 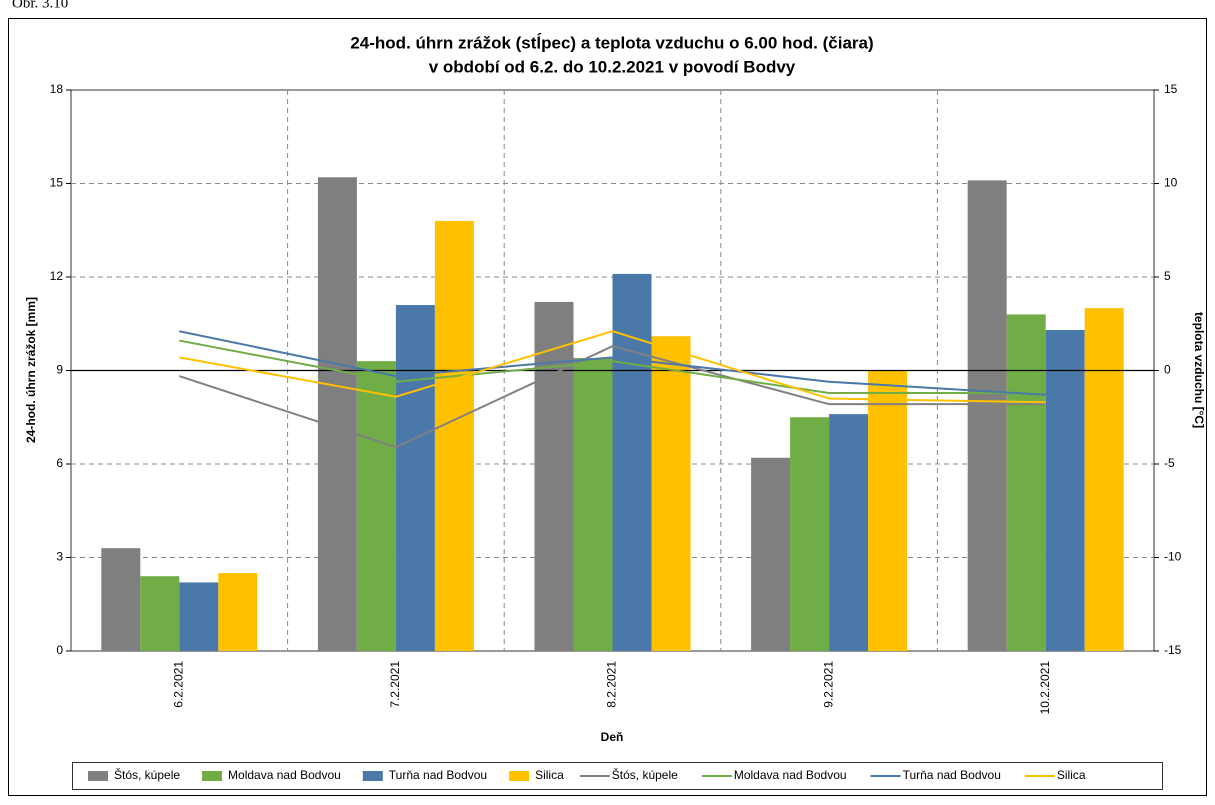 I want to click on y-tick-label: 12, so click(x=57, y=276).